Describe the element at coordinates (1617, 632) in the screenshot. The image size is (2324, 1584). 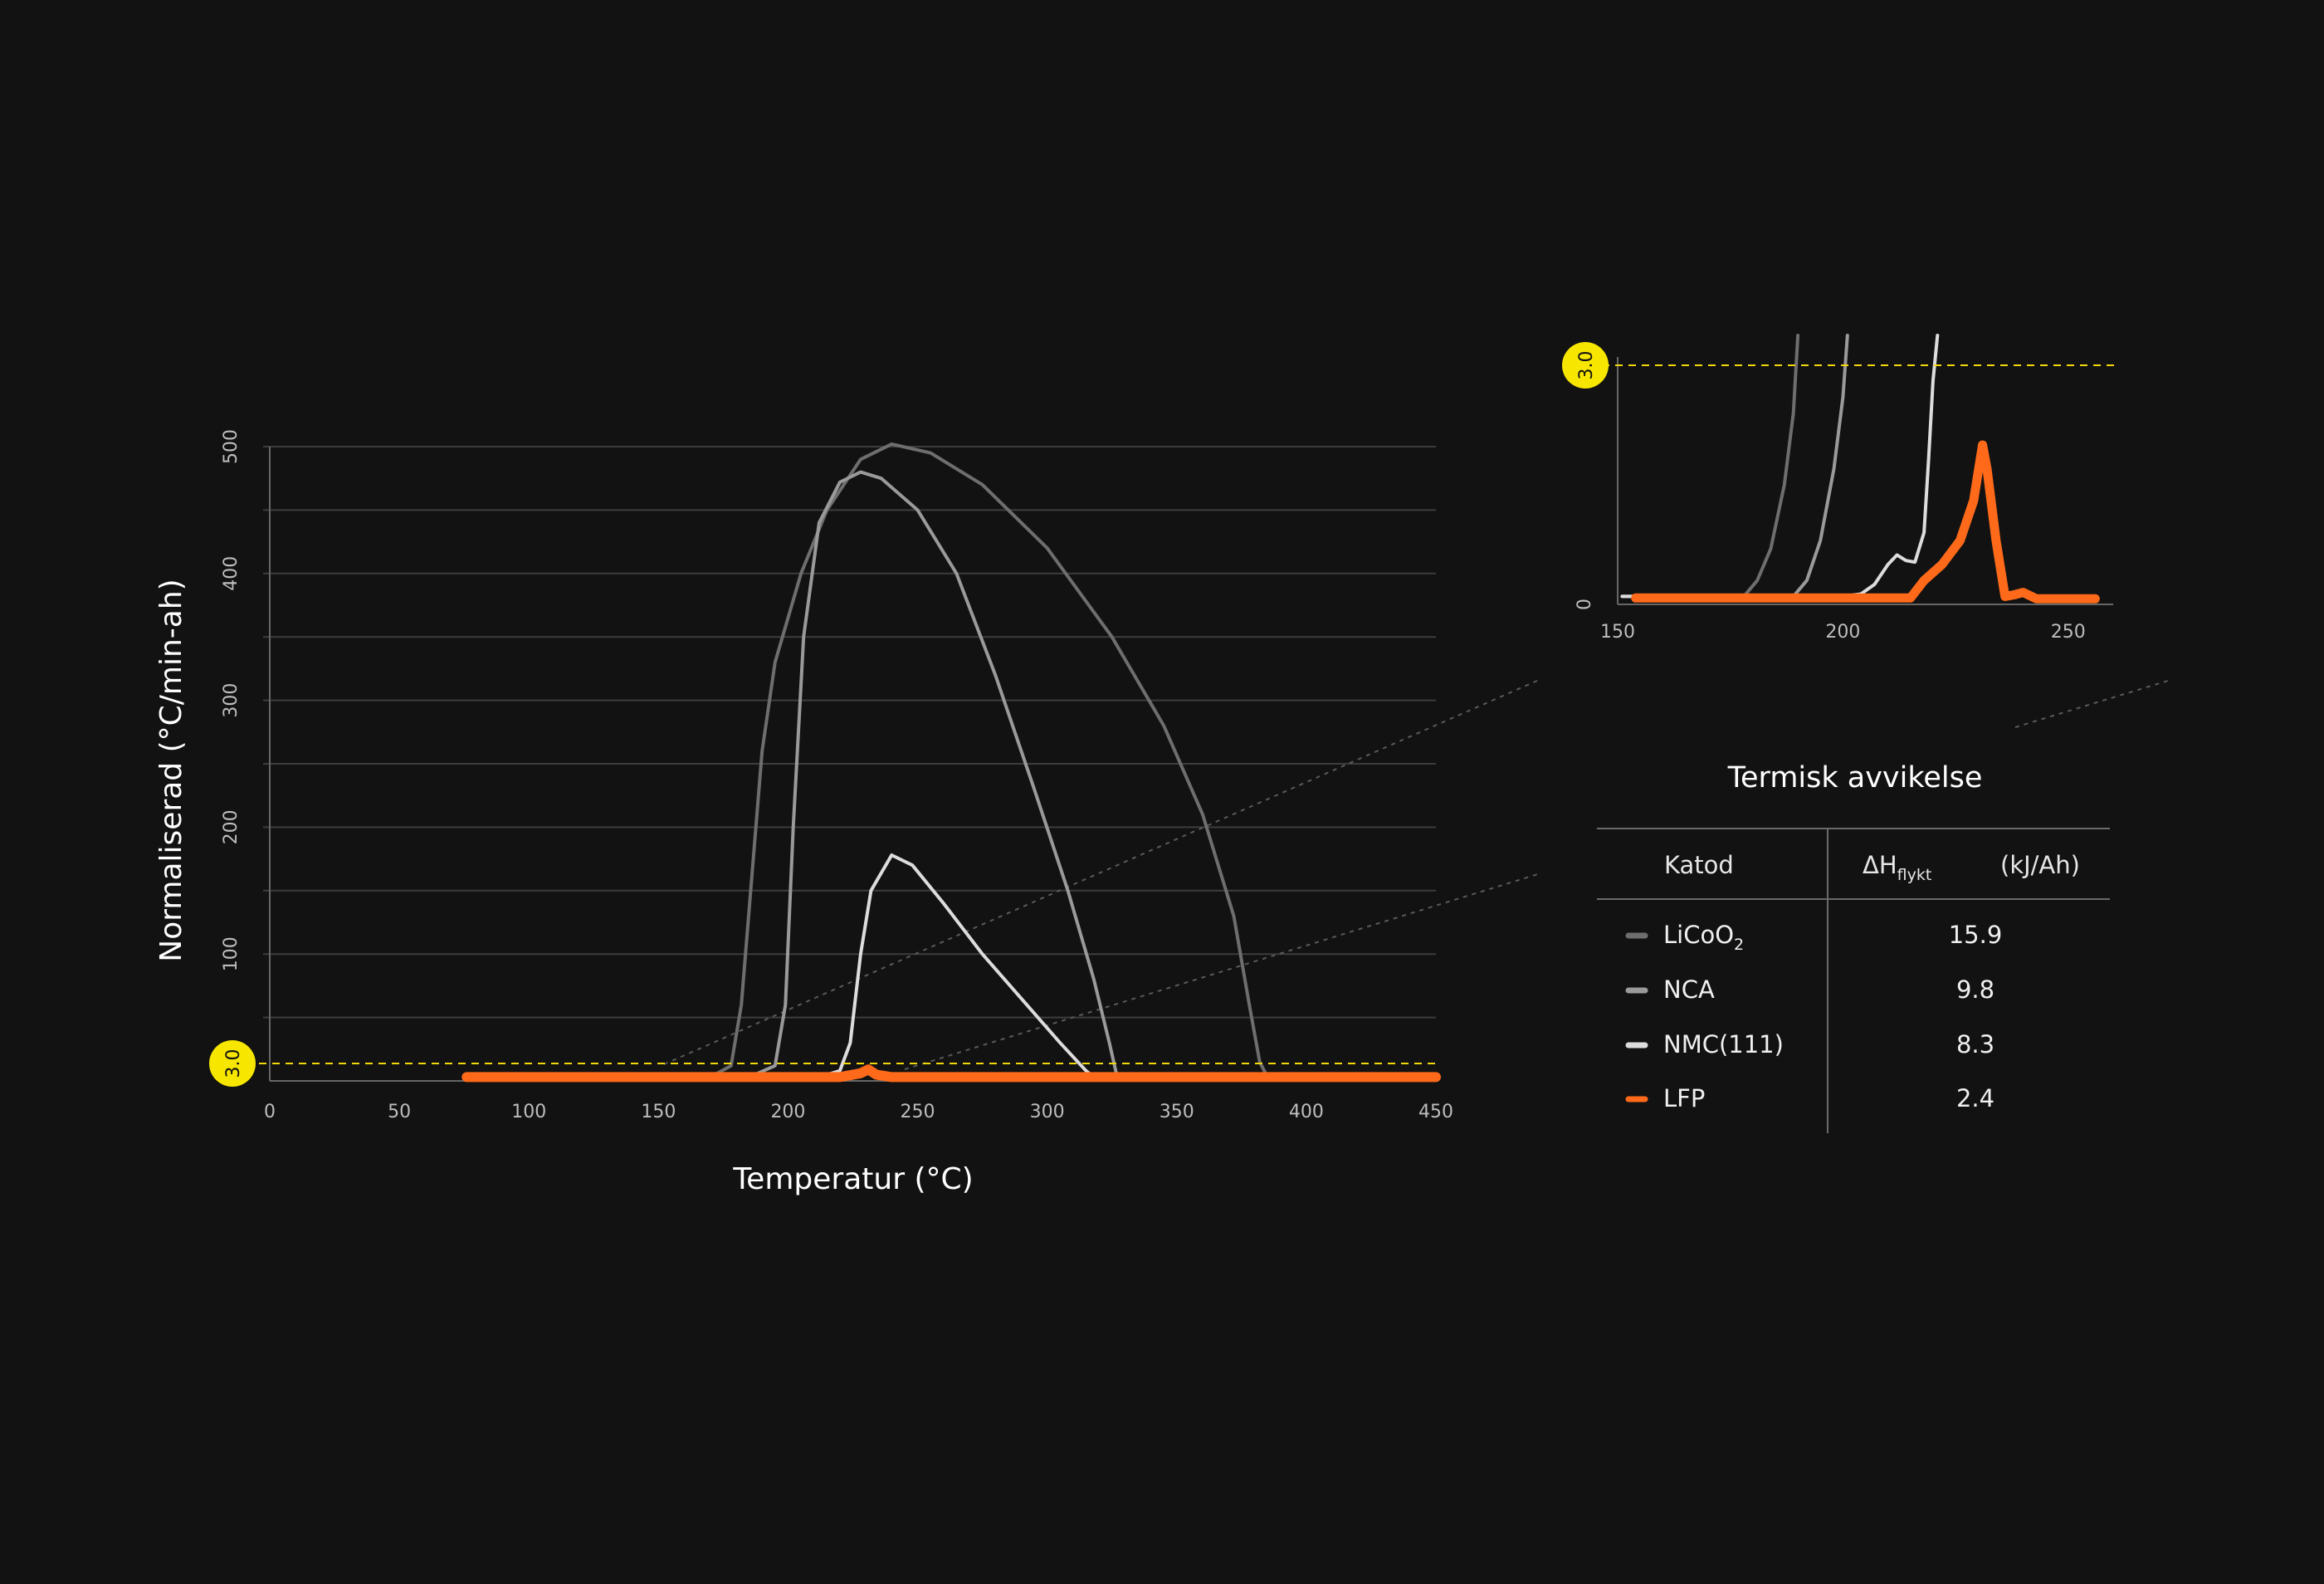
I see `inset-x-tick-label: 150` at that location.